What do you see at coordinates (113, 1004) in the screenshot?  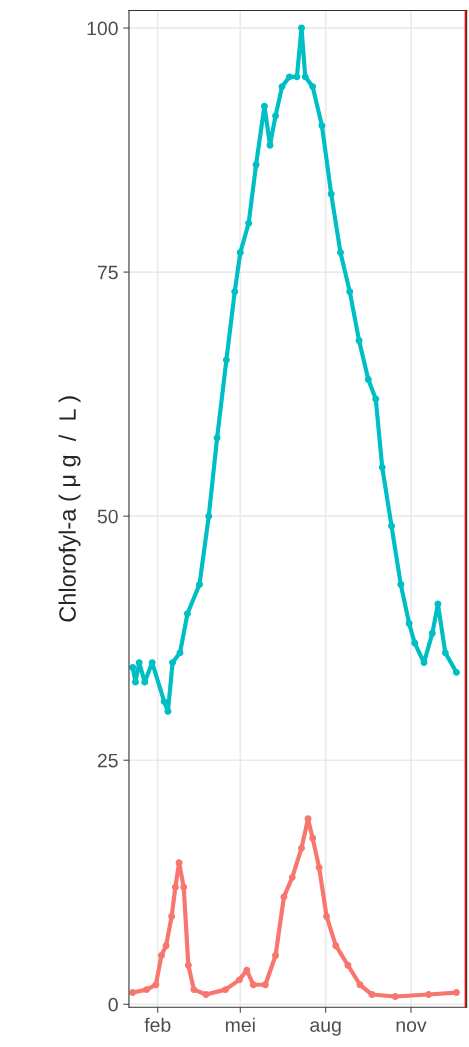 I see `y-tick-label: 0` at bounding box center [113, 1004].